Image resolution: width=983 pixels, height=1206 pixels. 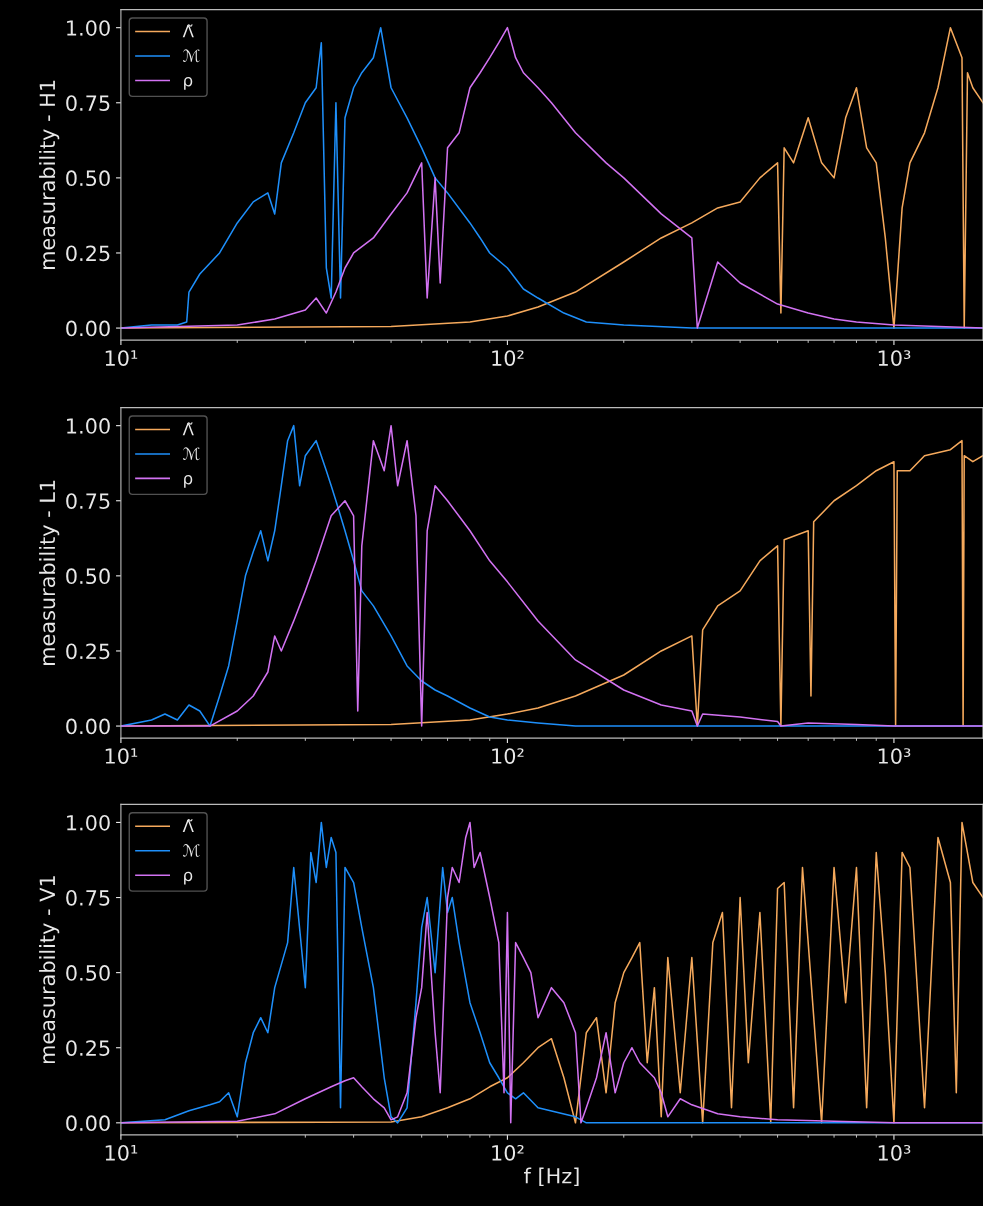 What do you see at coordinates (49, 572) in the screenshot?
I see `y-axis-title: measurability - L1` at bounding box center [49, 572].